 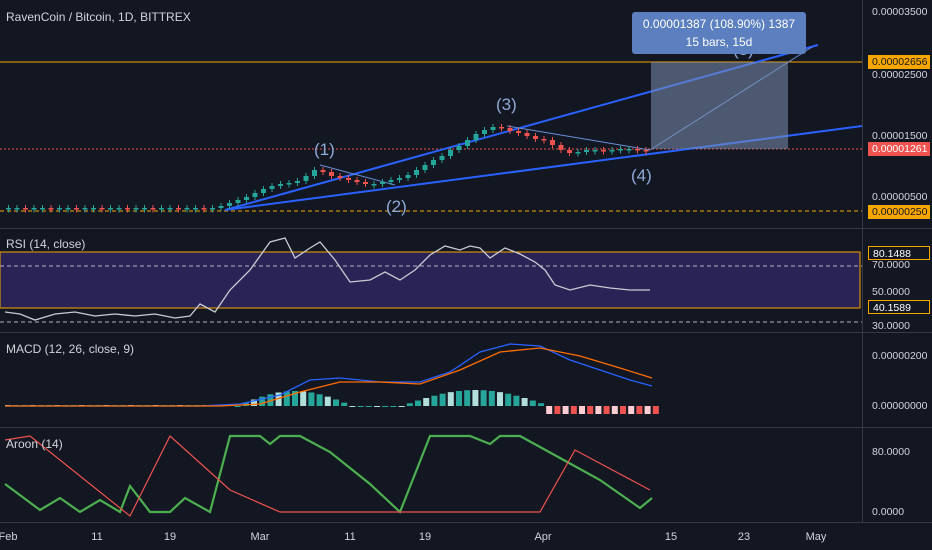 I want to click on wave-label-4: (4), so click(x=641, y=175).